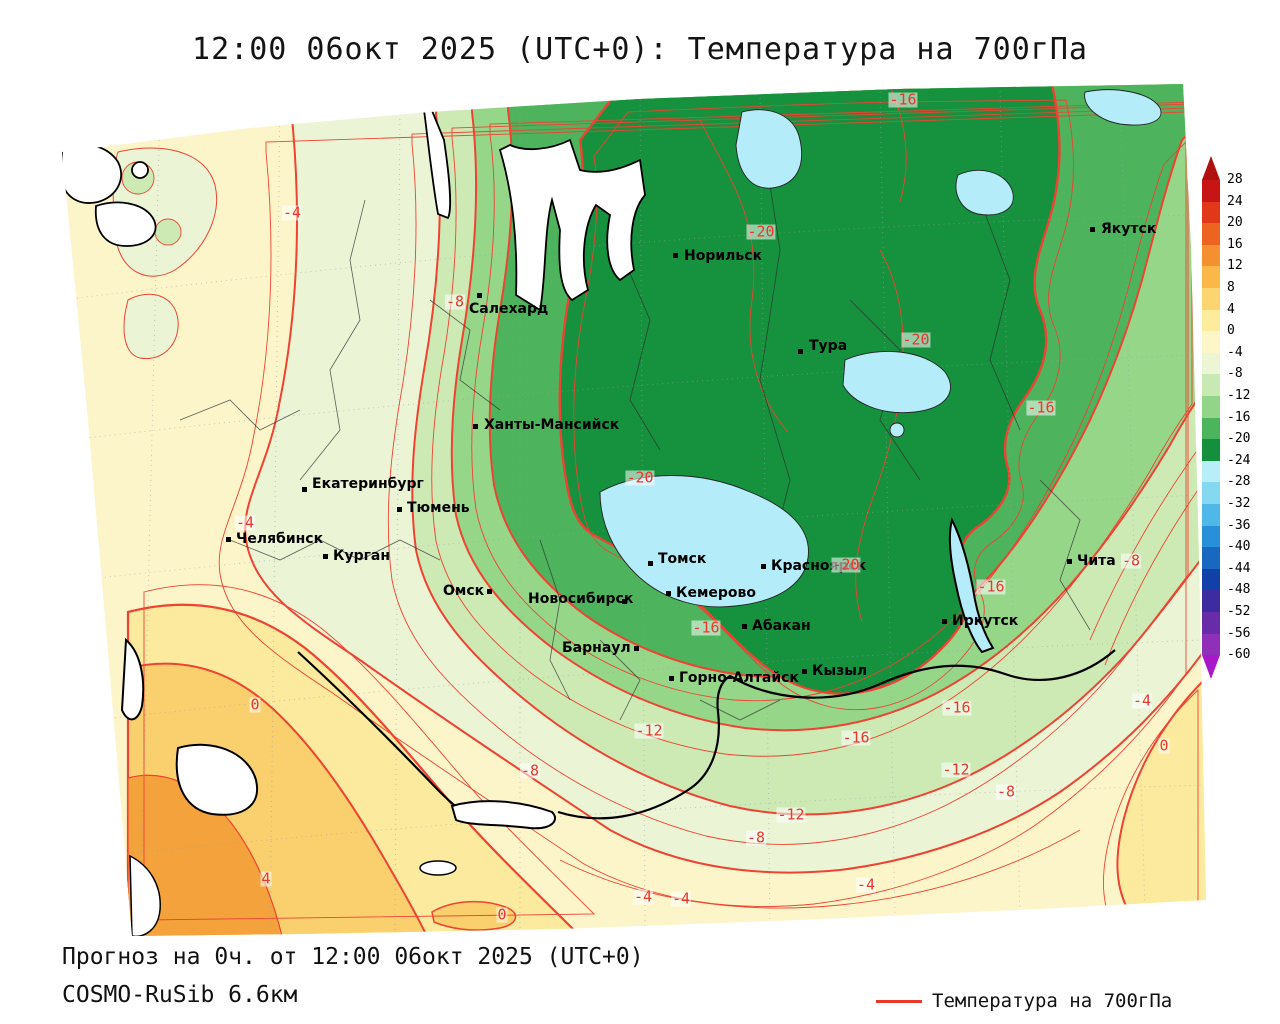  Describe the element at coordinates (1239, 395) in the screenshot. I see `colorbar-tick-label: -12` at that location.